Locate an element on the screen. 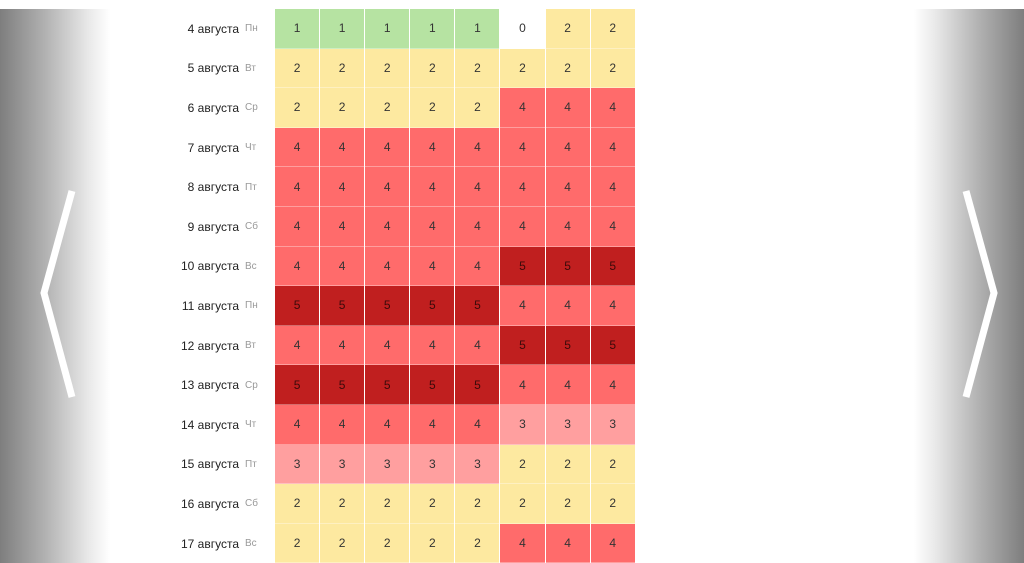 The width and height of the screenshot is (1024, 563). next-panel is located at coordinates (969, 286).